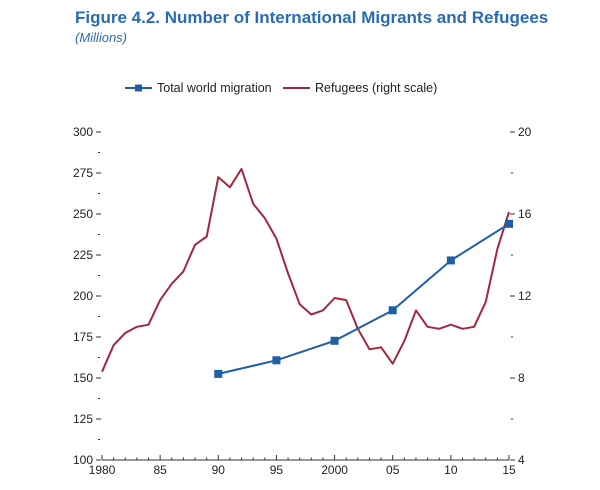  I want to click on legend-migration-label: Total world migration, so click(214, 88).